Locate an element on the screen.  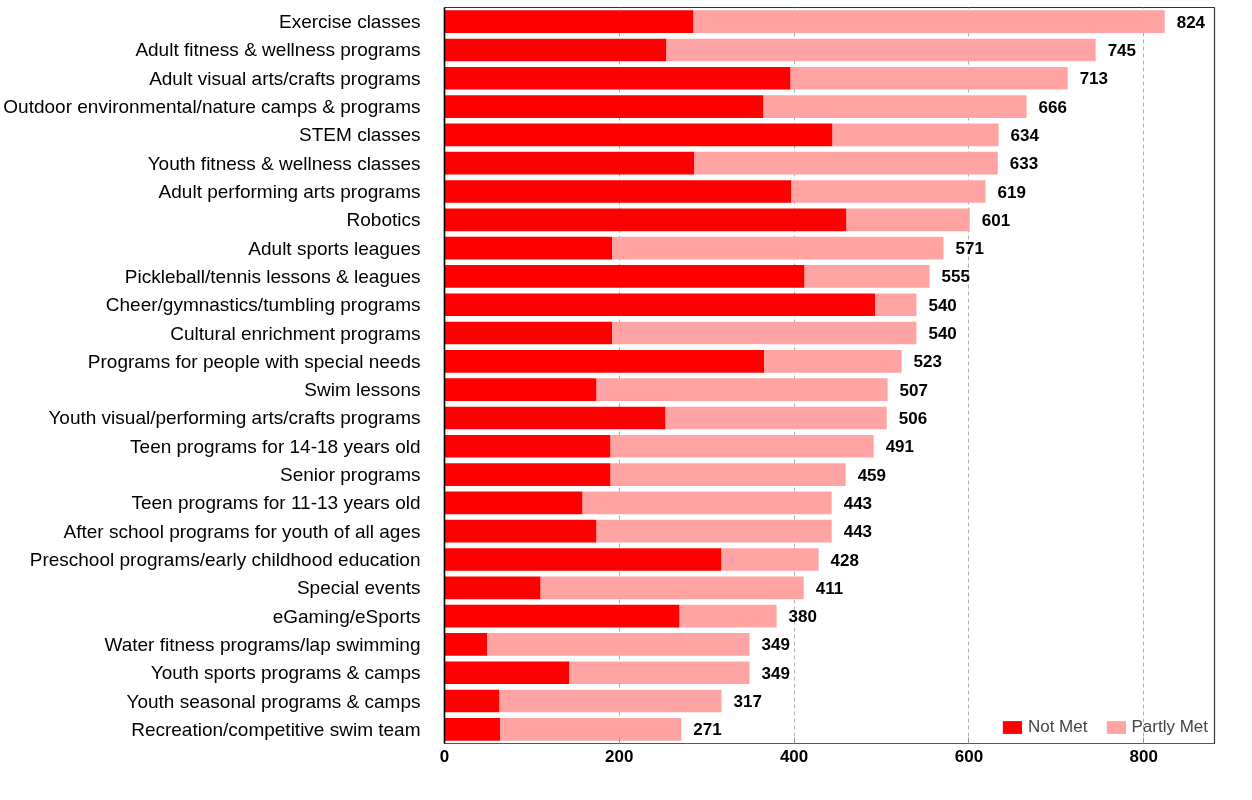
y-tick-label: Exercise classes is located at coordinates (350, 22).